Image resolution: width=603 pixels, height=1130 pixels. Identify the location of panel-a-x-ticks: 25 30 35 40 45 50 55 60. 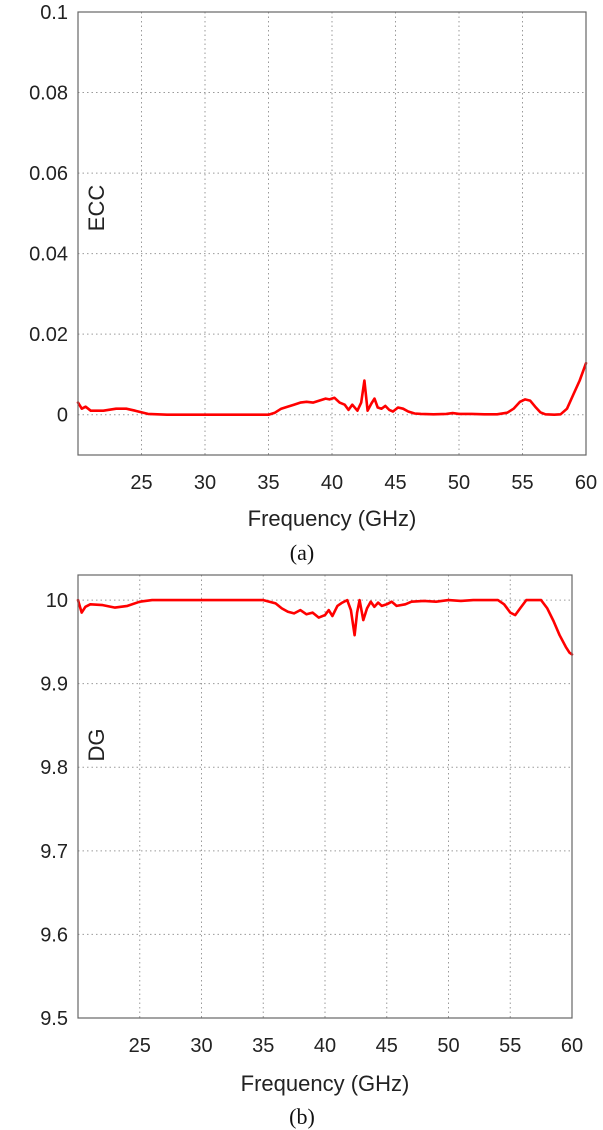
(363, 483).